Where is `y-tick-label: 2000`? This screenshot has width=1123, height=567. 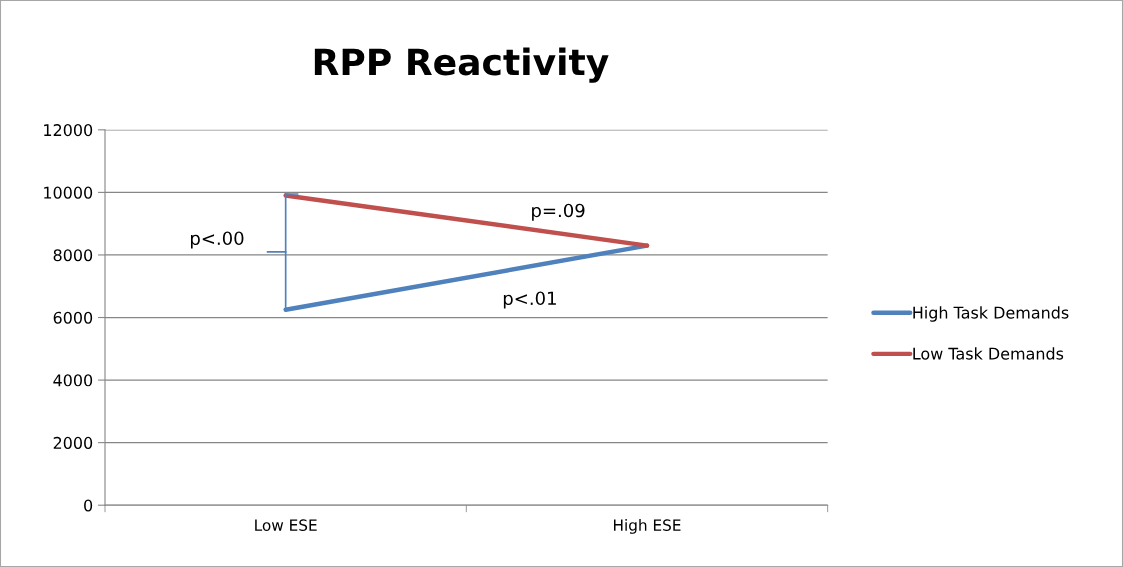
y-tick-label: 2000 is located at coordinates (73, 442).